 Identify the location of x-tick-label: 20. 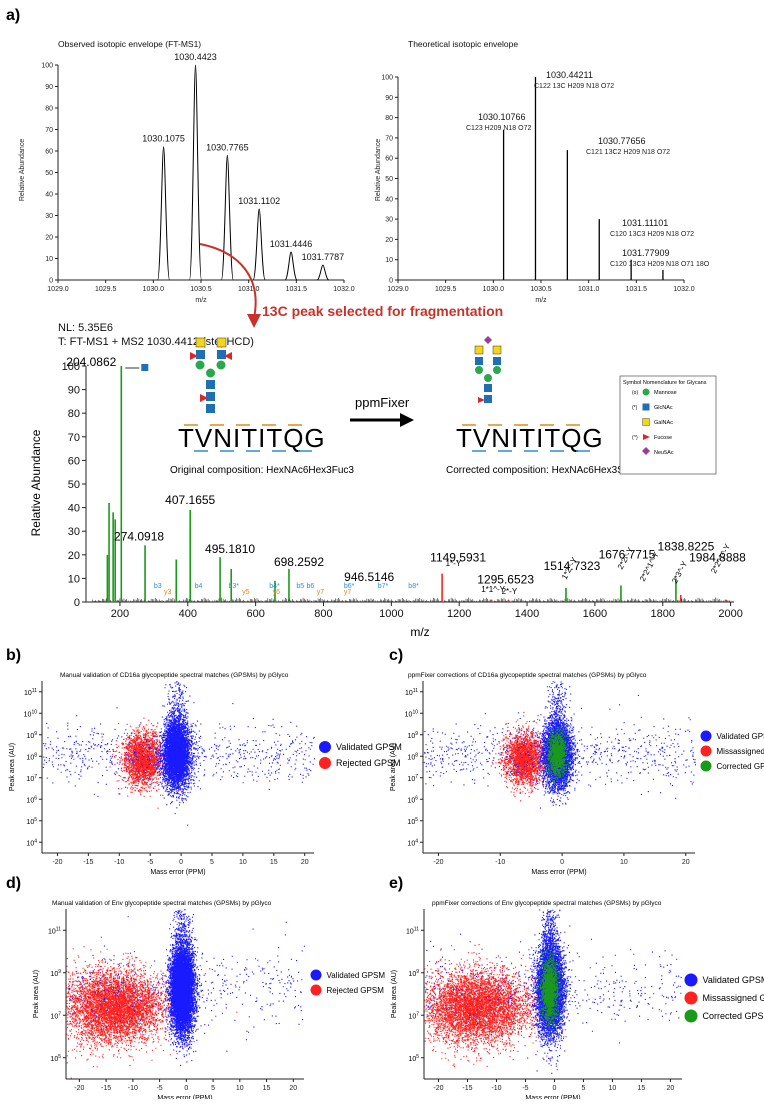
(686, 862).